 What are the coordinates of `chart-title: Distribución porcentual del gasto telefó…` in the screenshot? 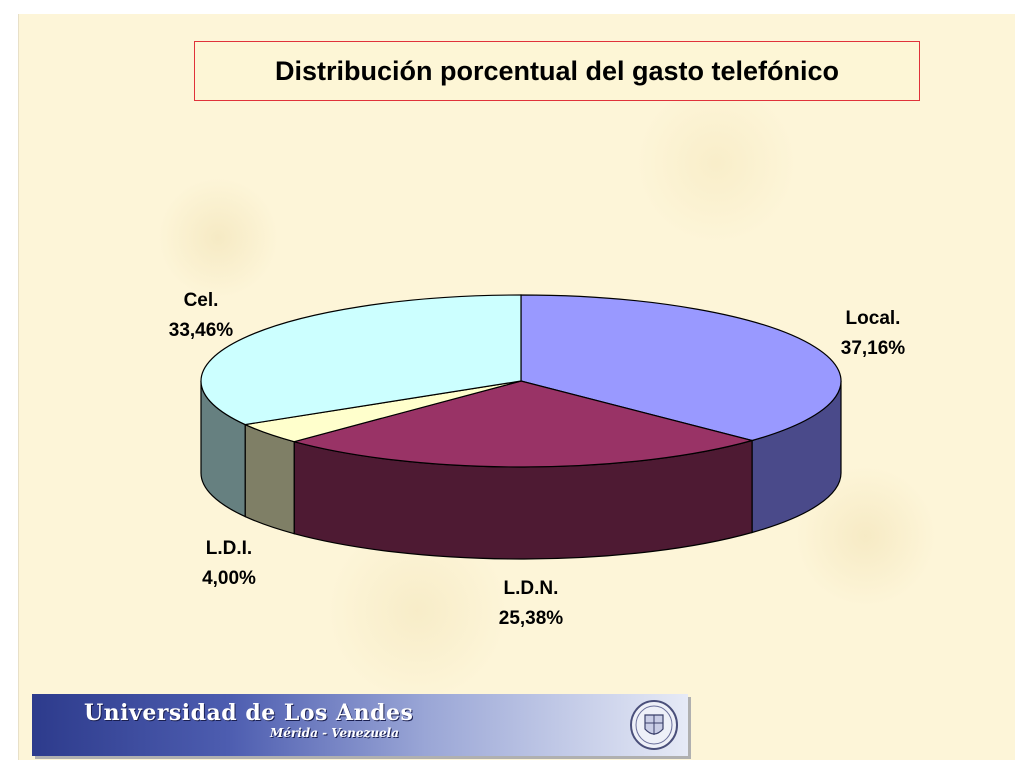 It's located at (557, 71).